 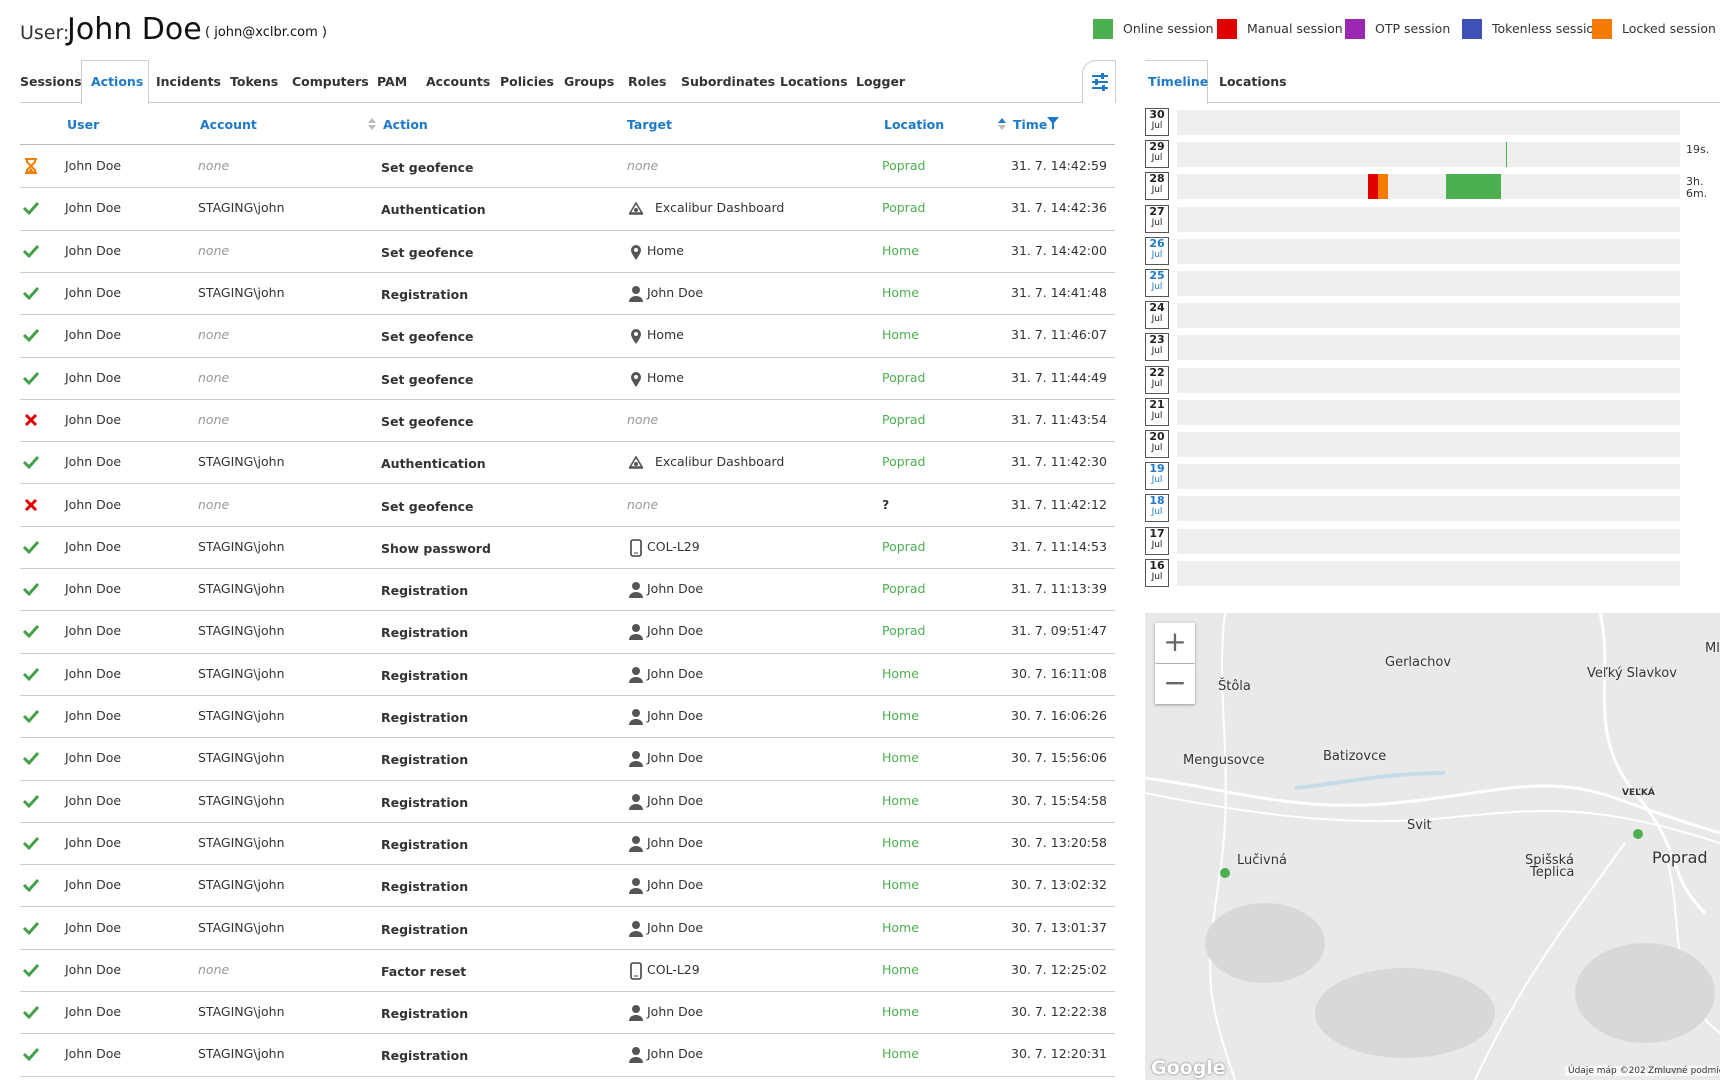 What do you see at coordinates (1383, 187) in the screenshot?
I see `session-bar` at bounding box center [1383, 187].